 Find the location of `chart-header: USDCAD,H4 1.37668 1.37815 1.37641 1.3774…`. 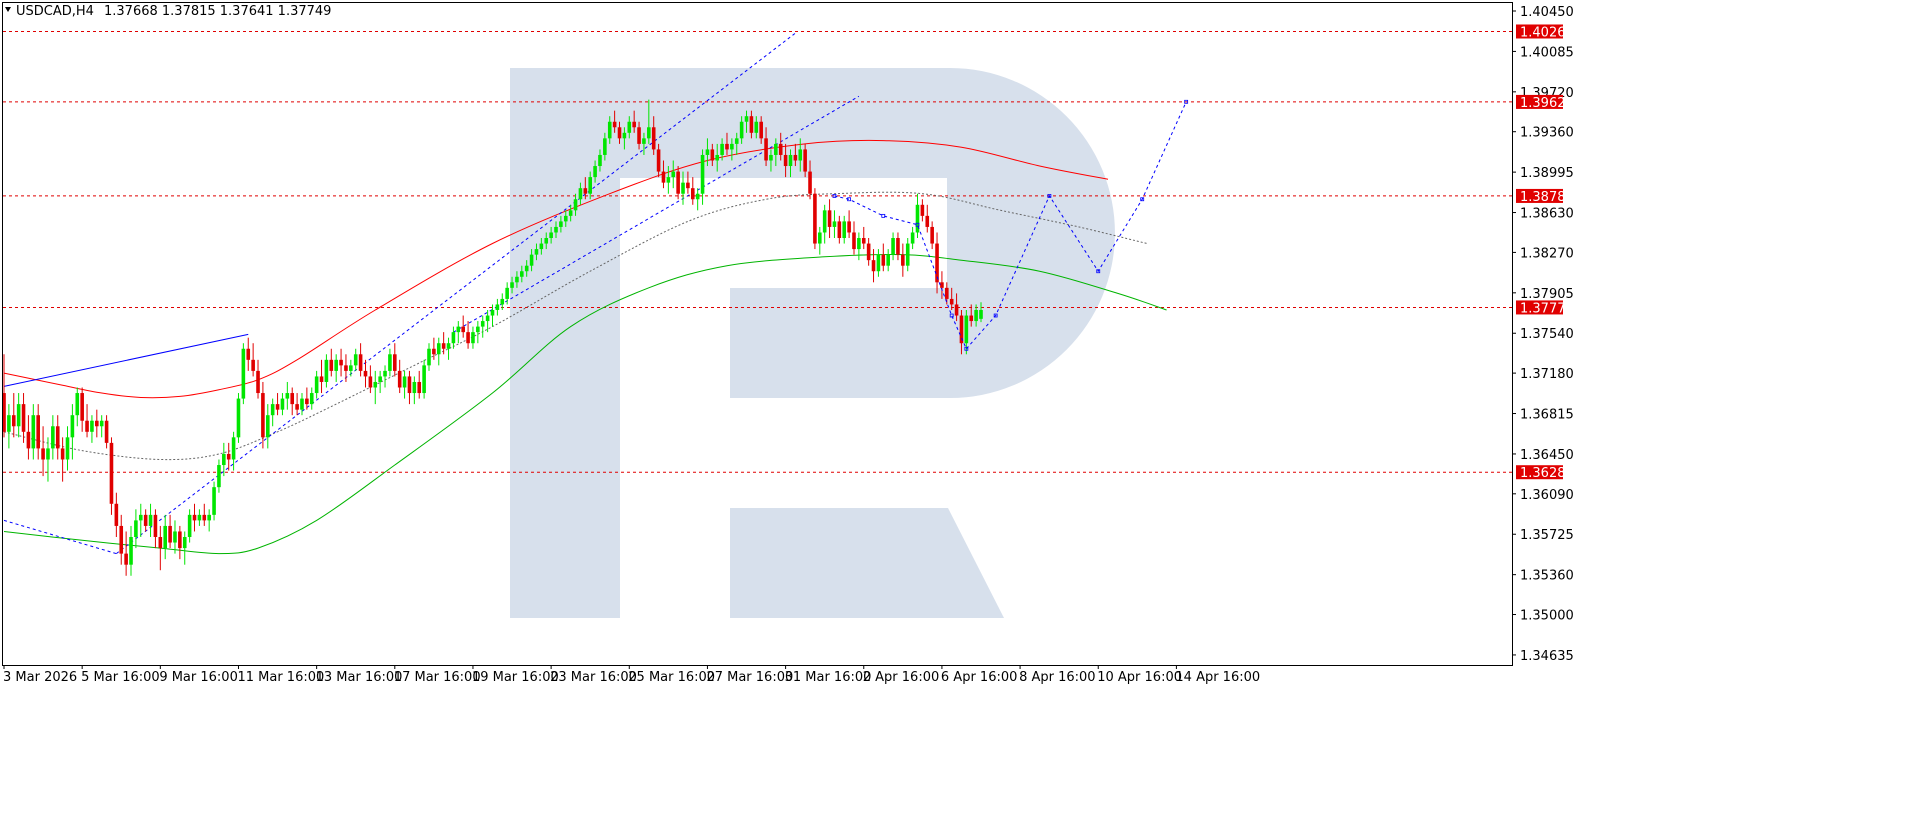

chart-header: USDCAD,H4 1.37668 1.37815 1.37641 1.3774… is located at coordinates (168, 11).